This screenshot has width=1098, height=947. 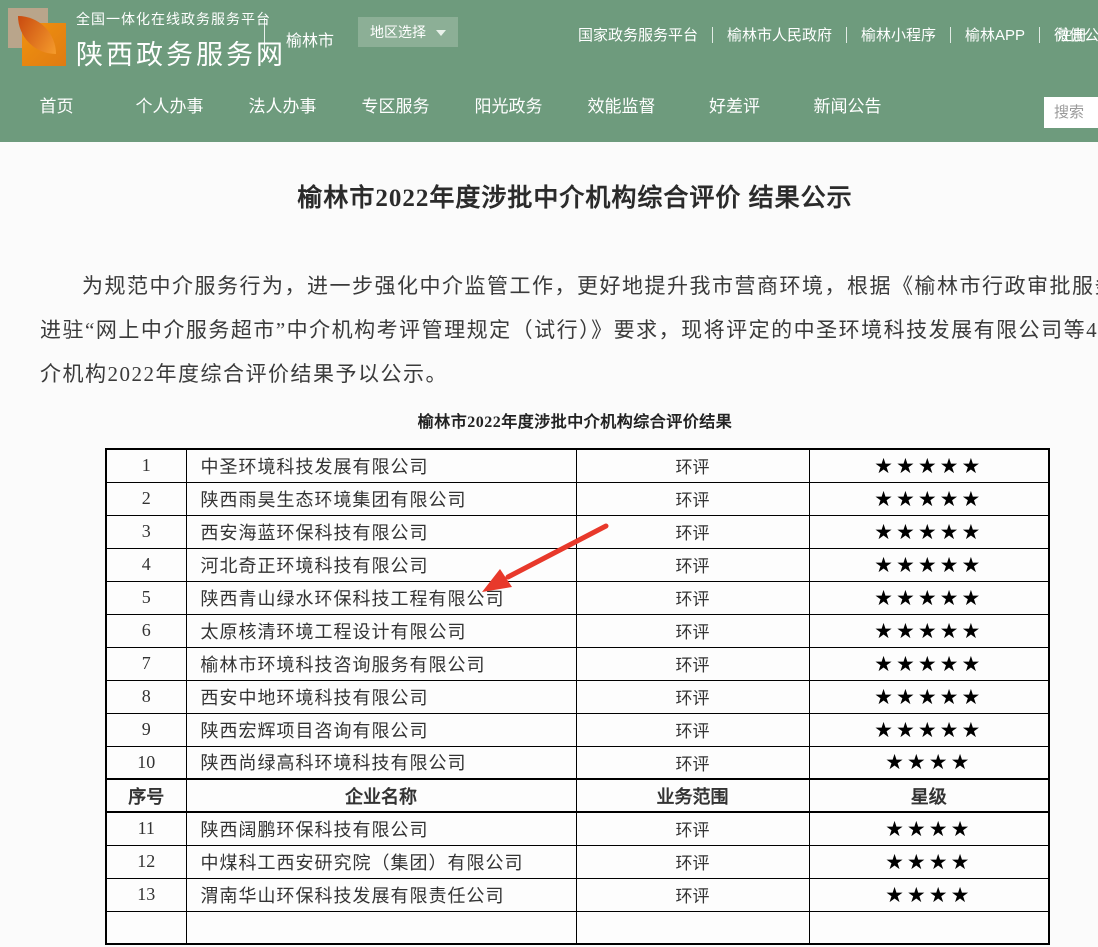 What do you see at coordinates (146, 828) in the screenshot?
I see `cell-index: 11` at bounding box center [146, 828].